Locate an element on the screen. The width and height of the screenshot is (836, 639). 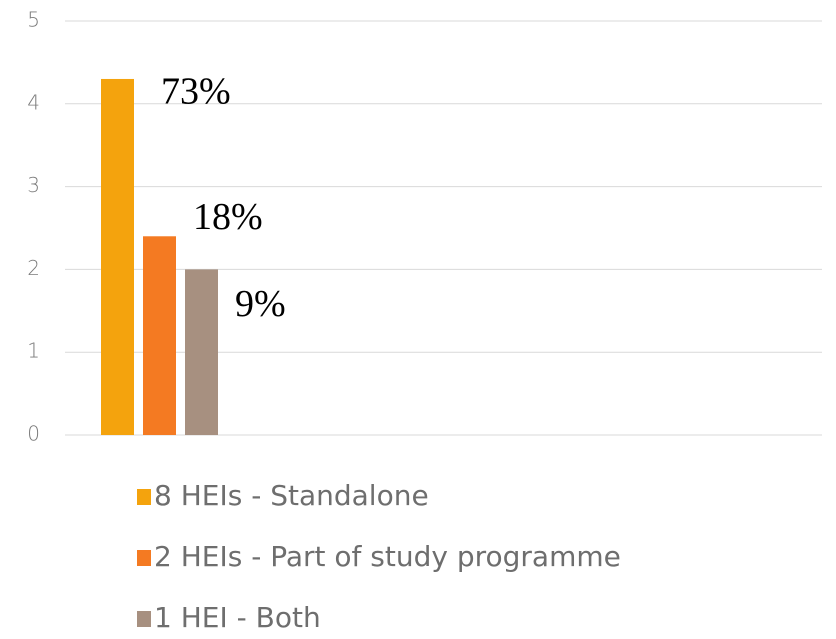
legend-label: 1 HEI - Both is located at coordinates (237, 617).